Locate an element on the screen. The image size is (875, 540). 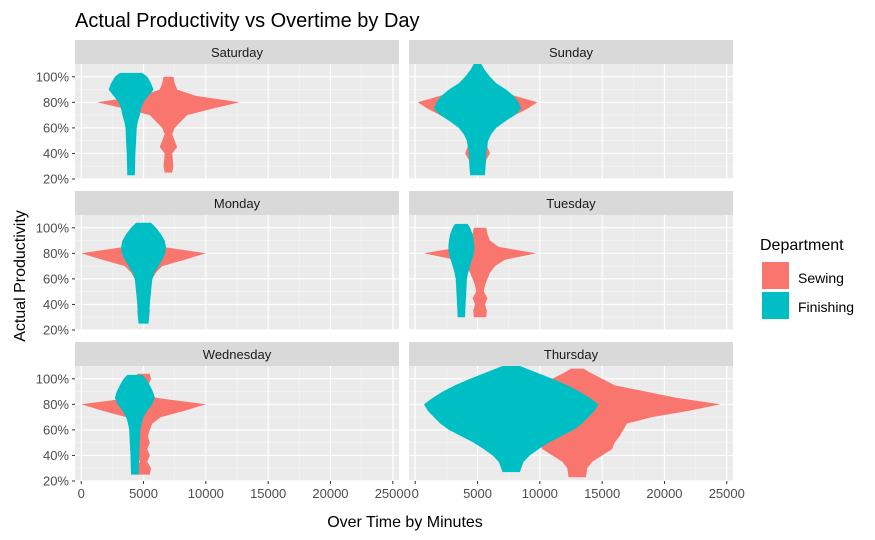
facet-saturday: Saturday 20% 40% 60% 80% 100% is located at coordinates (217, 113).